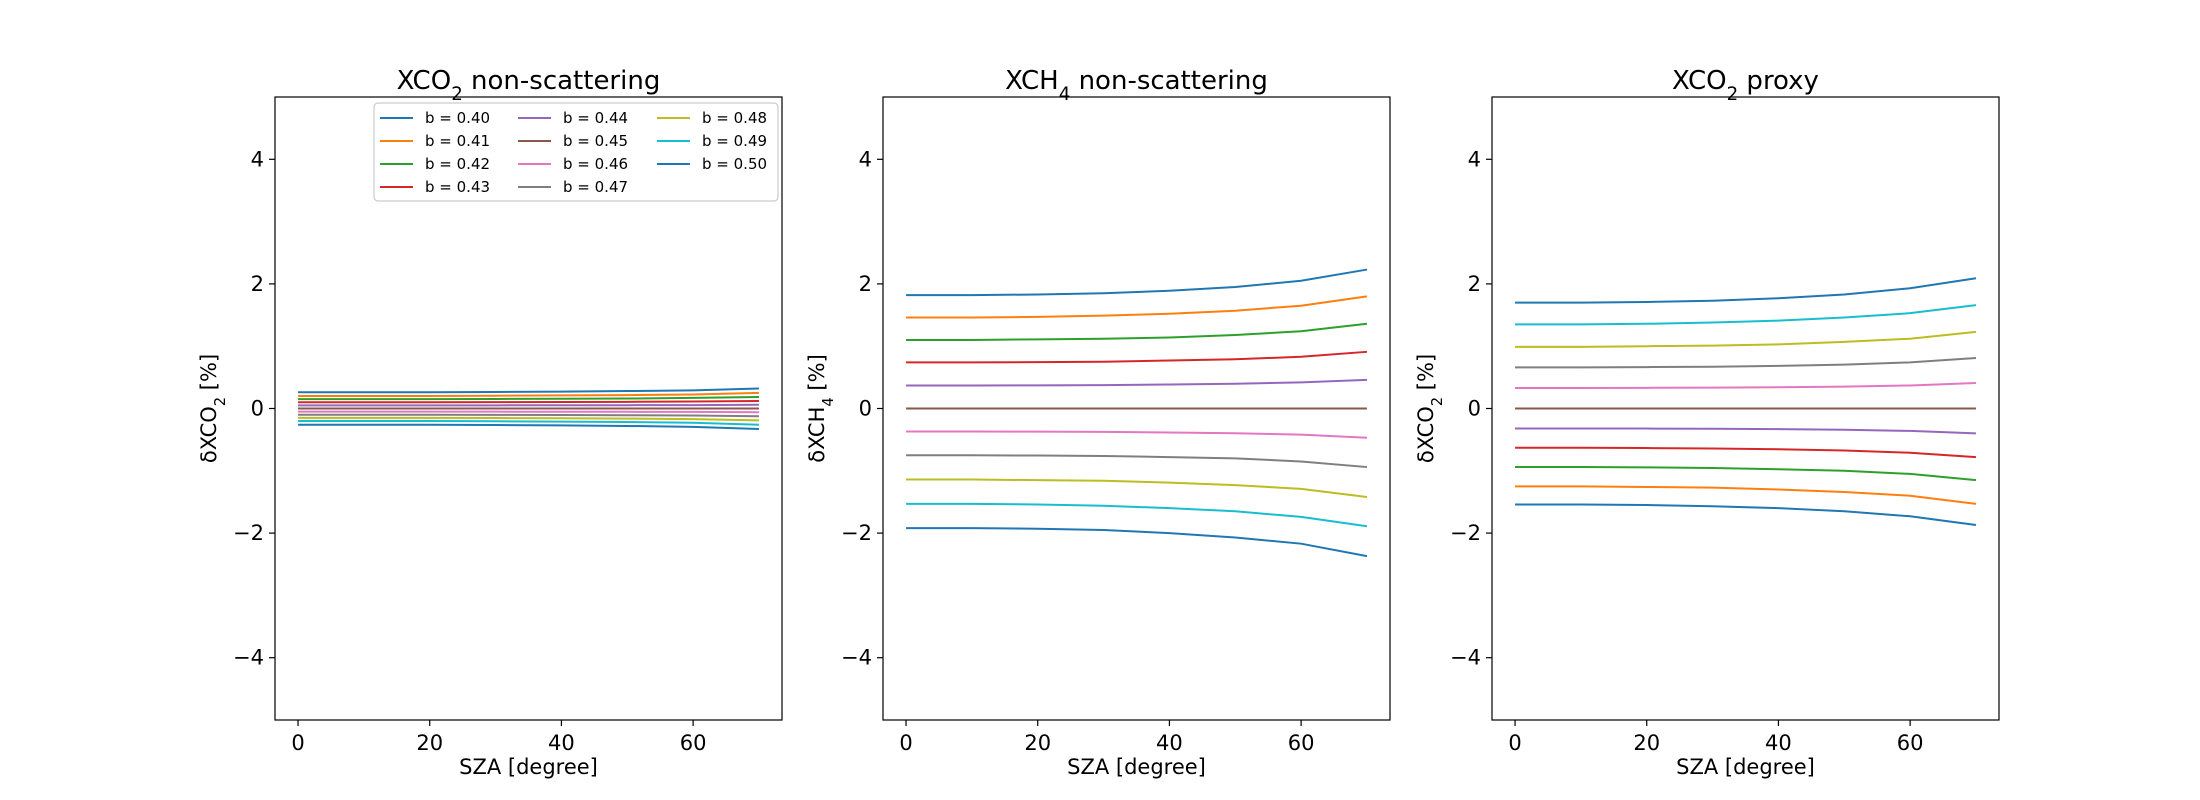 The width and height of the screenshot is (2200, 800). I want to click on legend-box, so click(576, 152).